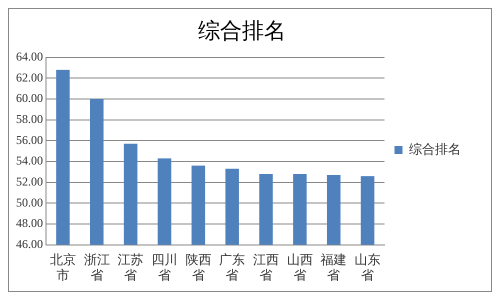  I want to click on x-tick-label: 江苏省, so click(131, 267).